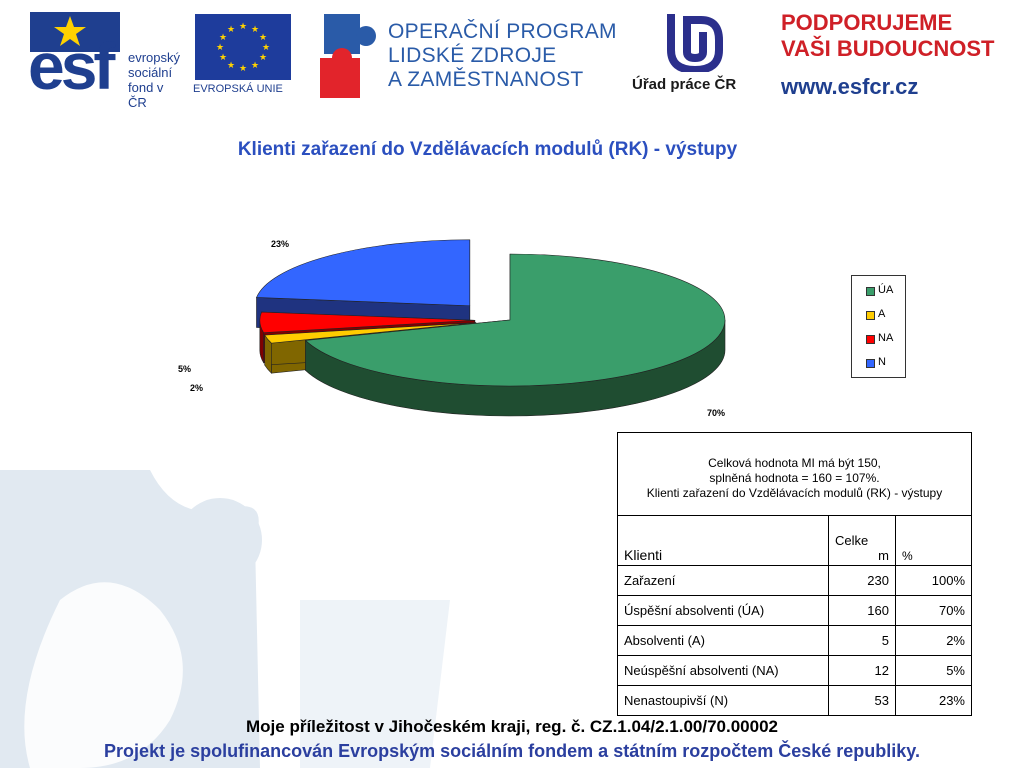 The width and height of the screenshot is (1024, 768). I want to click on pie-data-label: 5%, so click(184, 369).